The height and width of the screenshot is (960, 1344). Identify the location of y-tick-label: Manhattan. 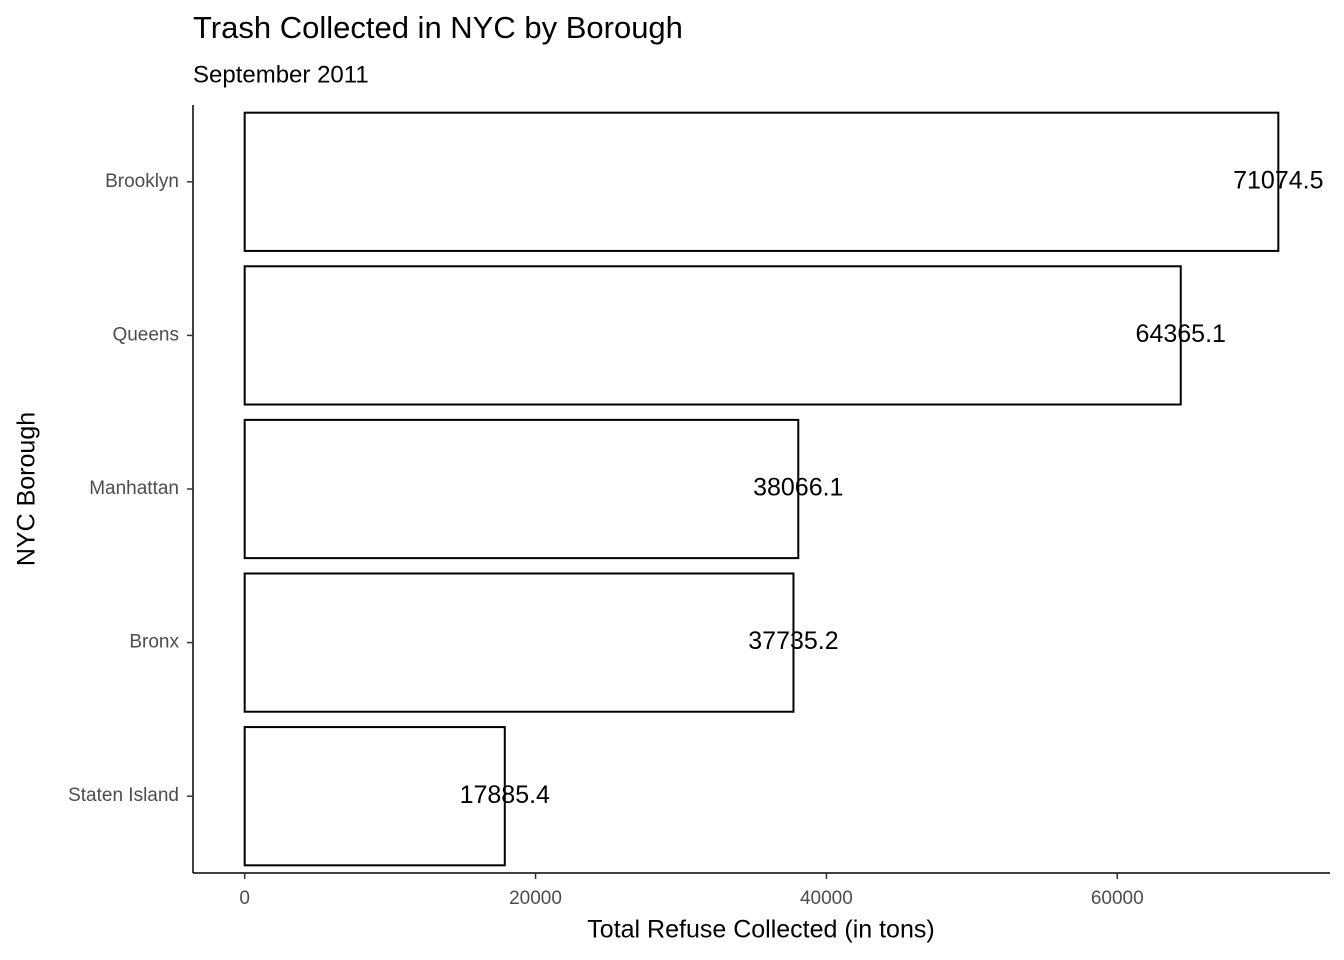
(134, 488).